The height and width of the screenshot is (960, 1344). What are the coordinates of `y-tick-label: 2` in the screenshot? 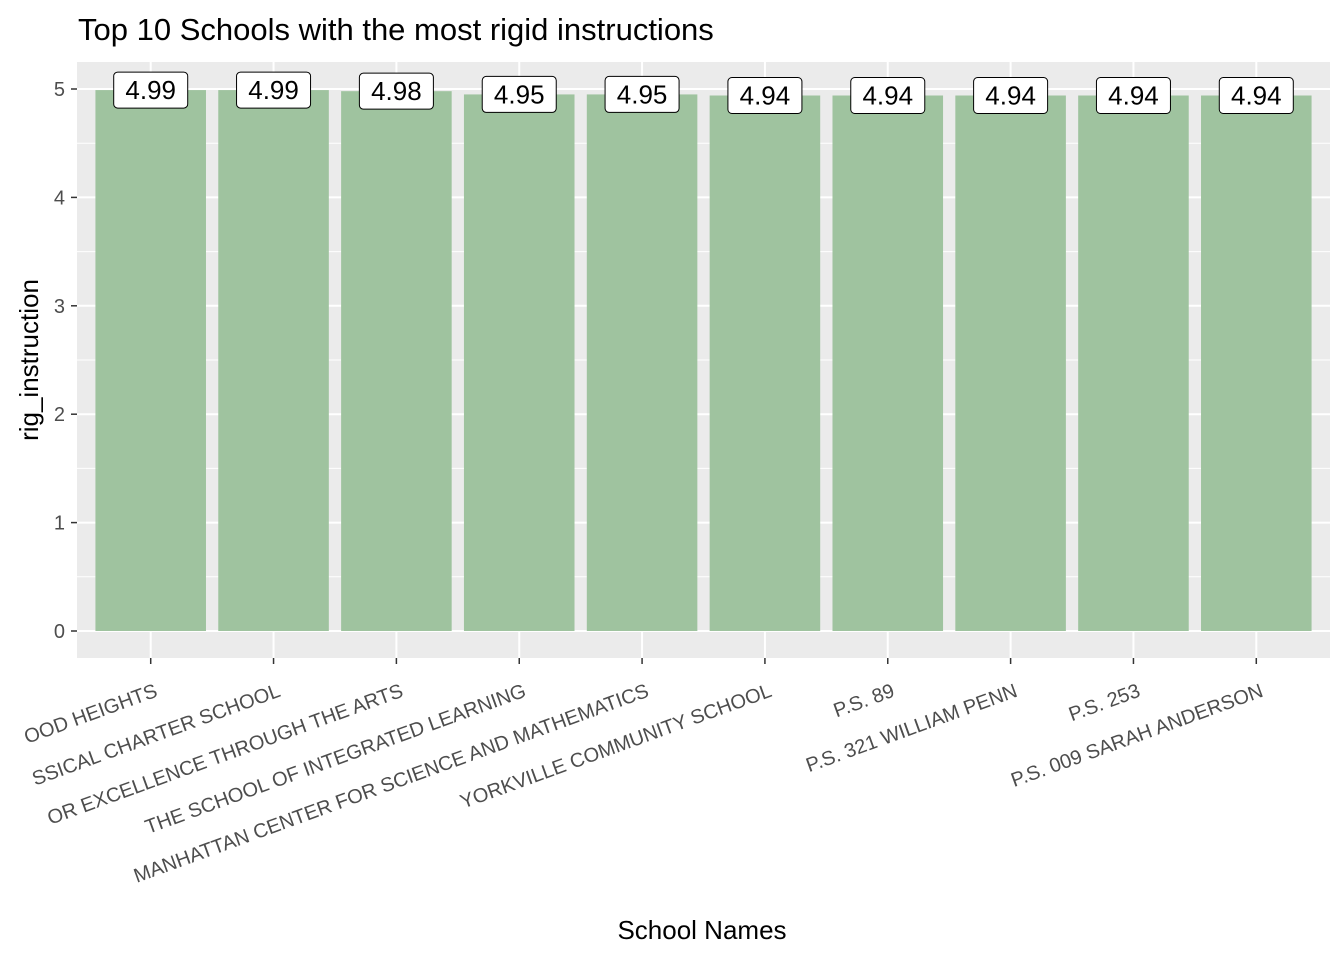 It's located at (59, 415).